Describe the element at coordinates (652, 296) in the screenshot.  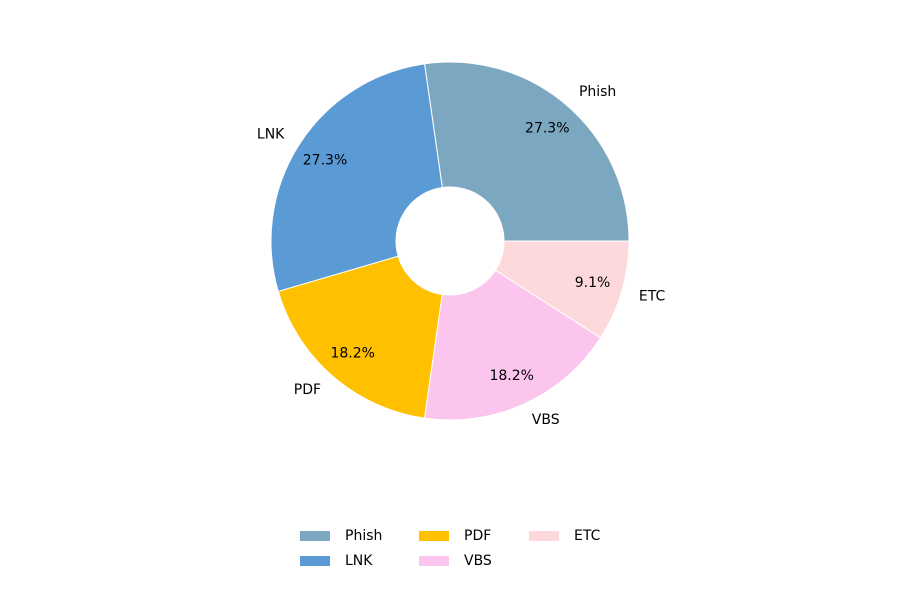
I see `category-label: ETC` at that location.